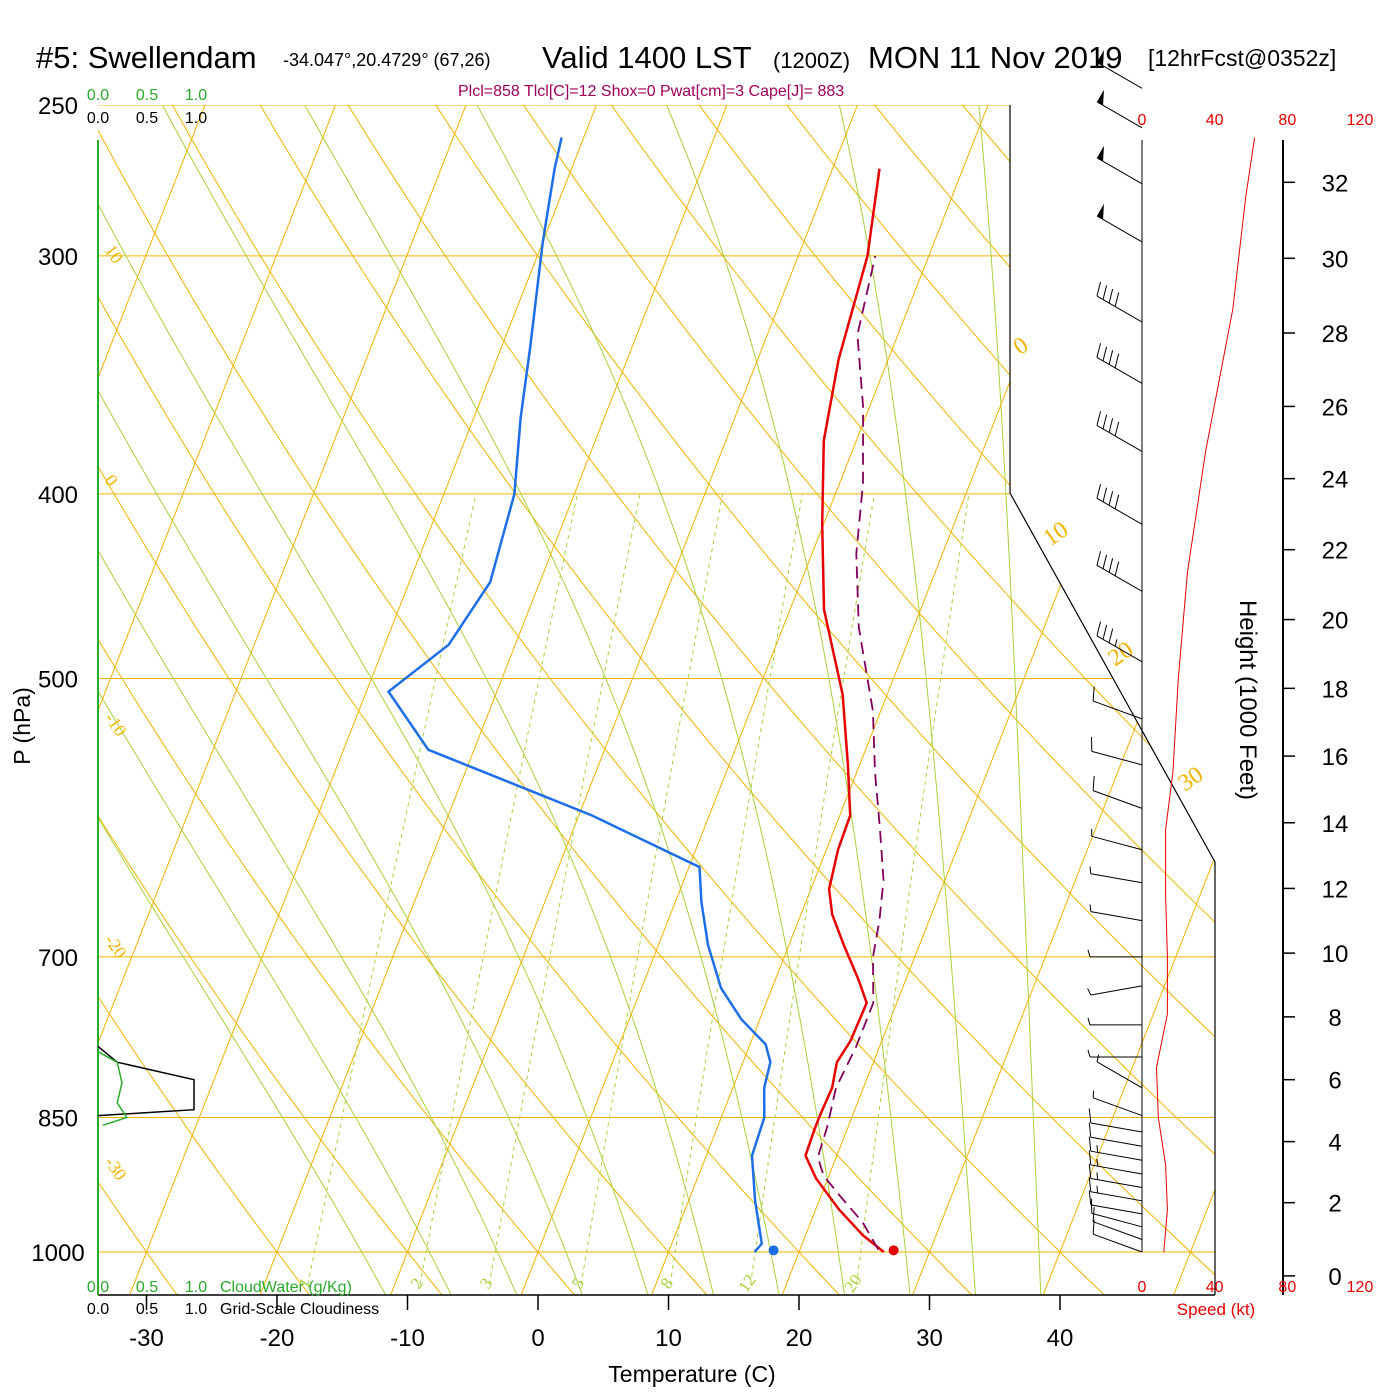  Describe the element at coordinates (1204, 700) in the screenshot. I see `dry-adiabat` at that location.